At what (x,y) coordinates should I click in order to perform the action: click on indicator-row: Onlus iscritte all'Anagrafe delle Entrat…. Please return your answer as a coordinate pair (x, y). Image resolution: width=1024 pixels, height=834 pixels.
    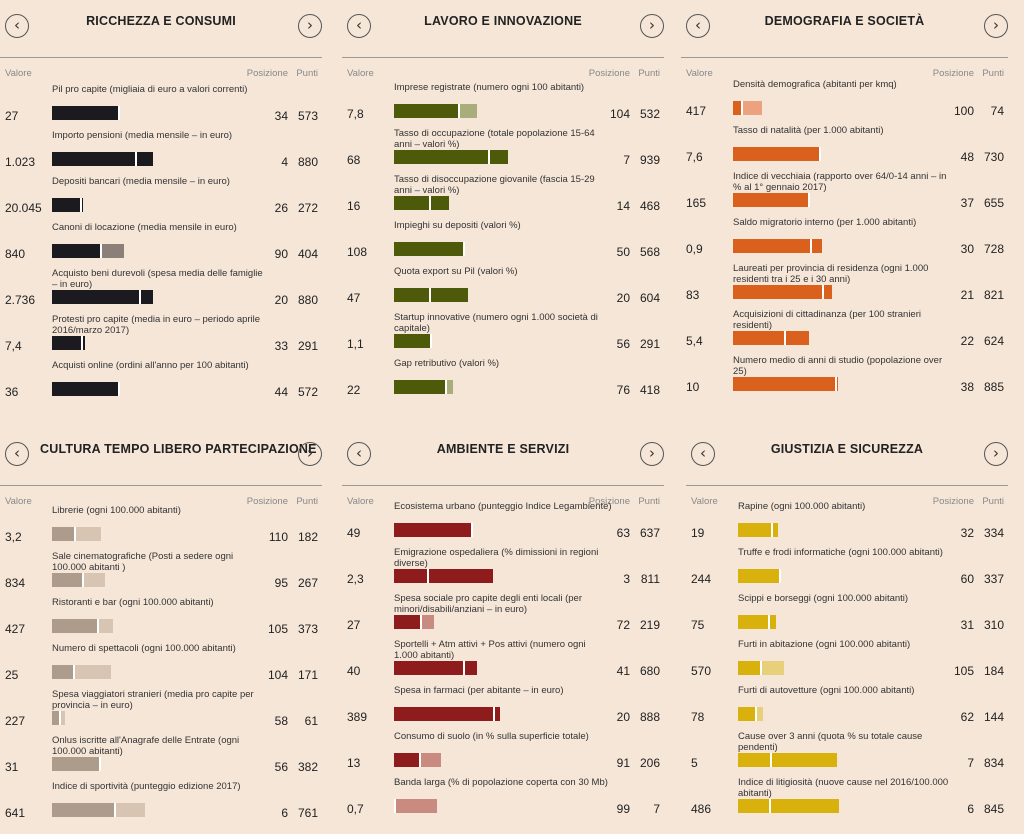
    Looking at the image, I should click on (161, 758).